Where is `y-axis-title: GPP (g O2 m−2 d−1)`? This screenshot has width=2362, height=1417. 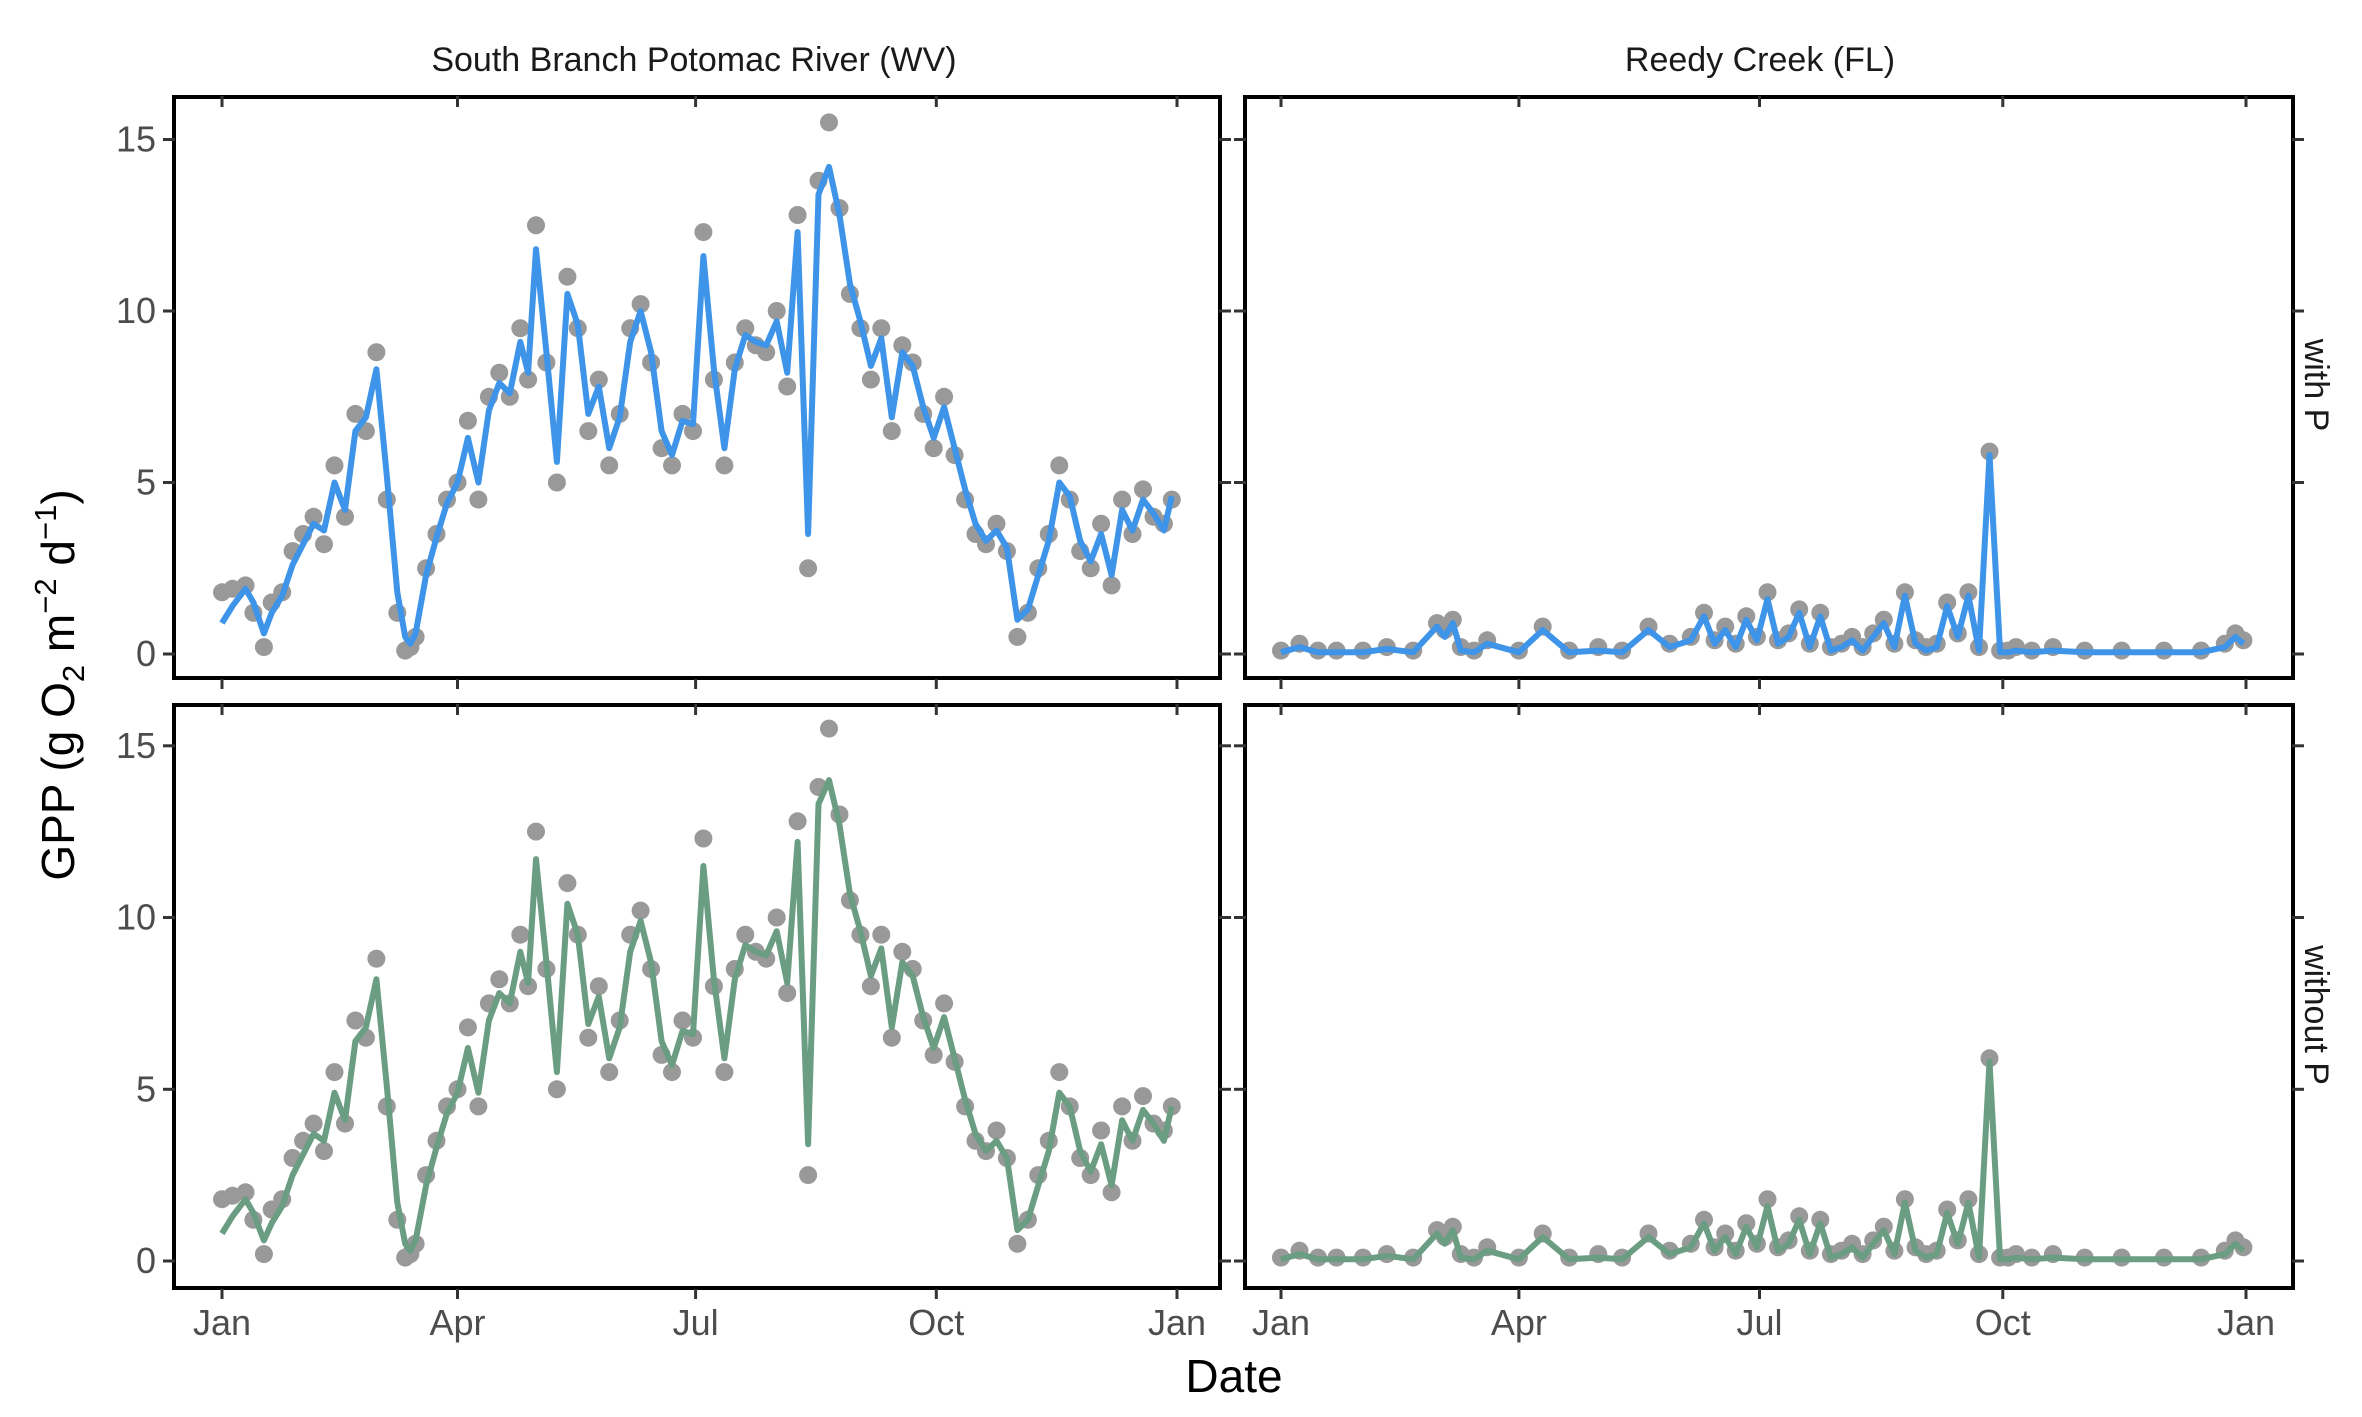
y-axis-title: GPP (g O2 m−2 d−1) is located at coordinates (59, 684).